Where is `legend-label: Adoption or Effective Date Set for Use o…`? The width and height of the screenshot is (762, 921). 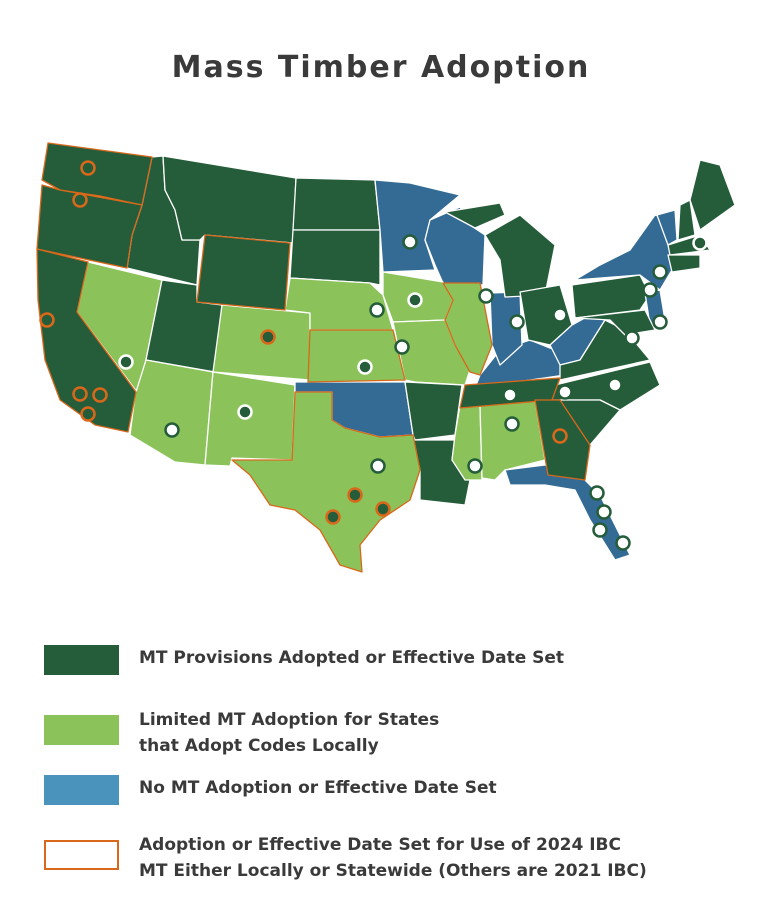 legend-label: Adoption or Effective Date Set for Use o… is located at coordinates (380, 845).